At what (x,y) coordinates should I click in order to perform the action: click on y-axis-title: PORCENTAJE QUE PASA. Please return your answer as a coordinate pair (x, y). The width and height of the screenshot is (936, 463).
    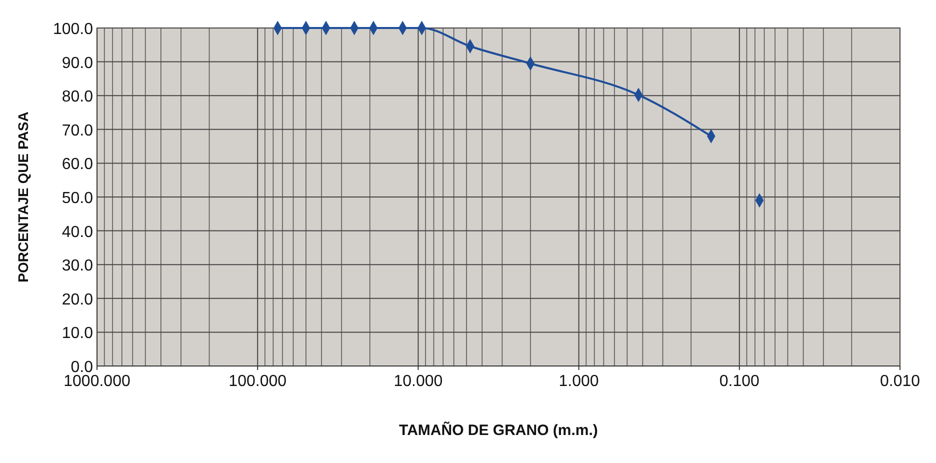
    Looking at the image, I should click on (23, 197).